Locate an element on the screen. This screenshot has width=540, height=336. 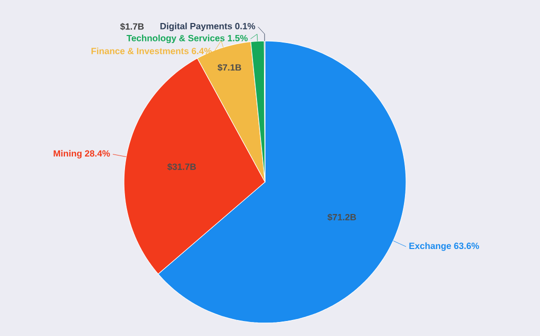
slice-label: Technology & Services 1.5% is located at coordinates (187, 39).